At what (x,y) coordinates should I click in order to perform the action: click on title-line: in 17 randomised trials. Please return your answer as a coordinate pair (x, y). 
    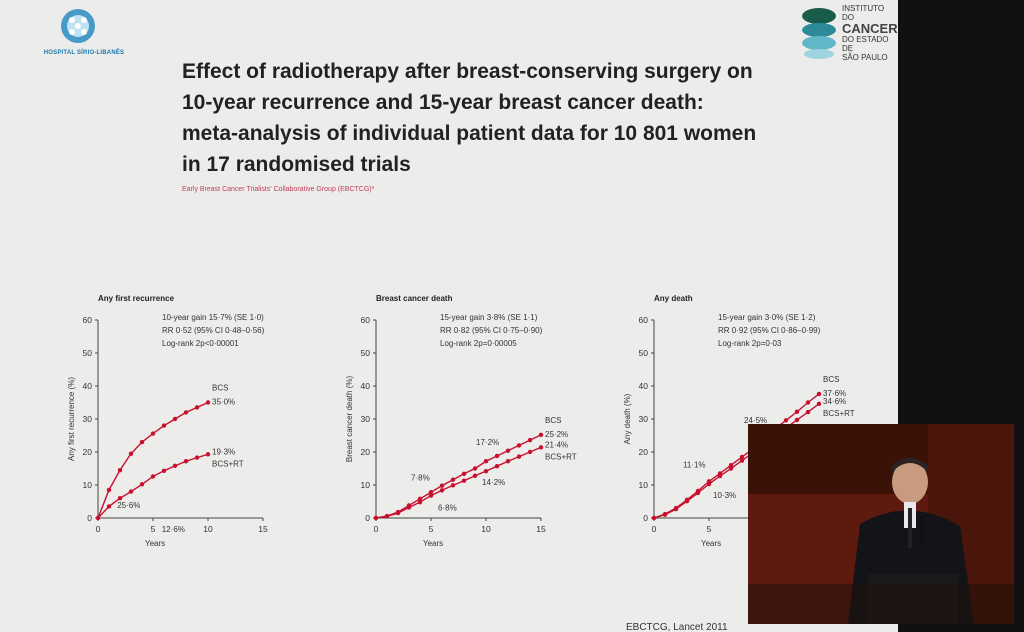
    Looking at the image, I should click on (296, 164).